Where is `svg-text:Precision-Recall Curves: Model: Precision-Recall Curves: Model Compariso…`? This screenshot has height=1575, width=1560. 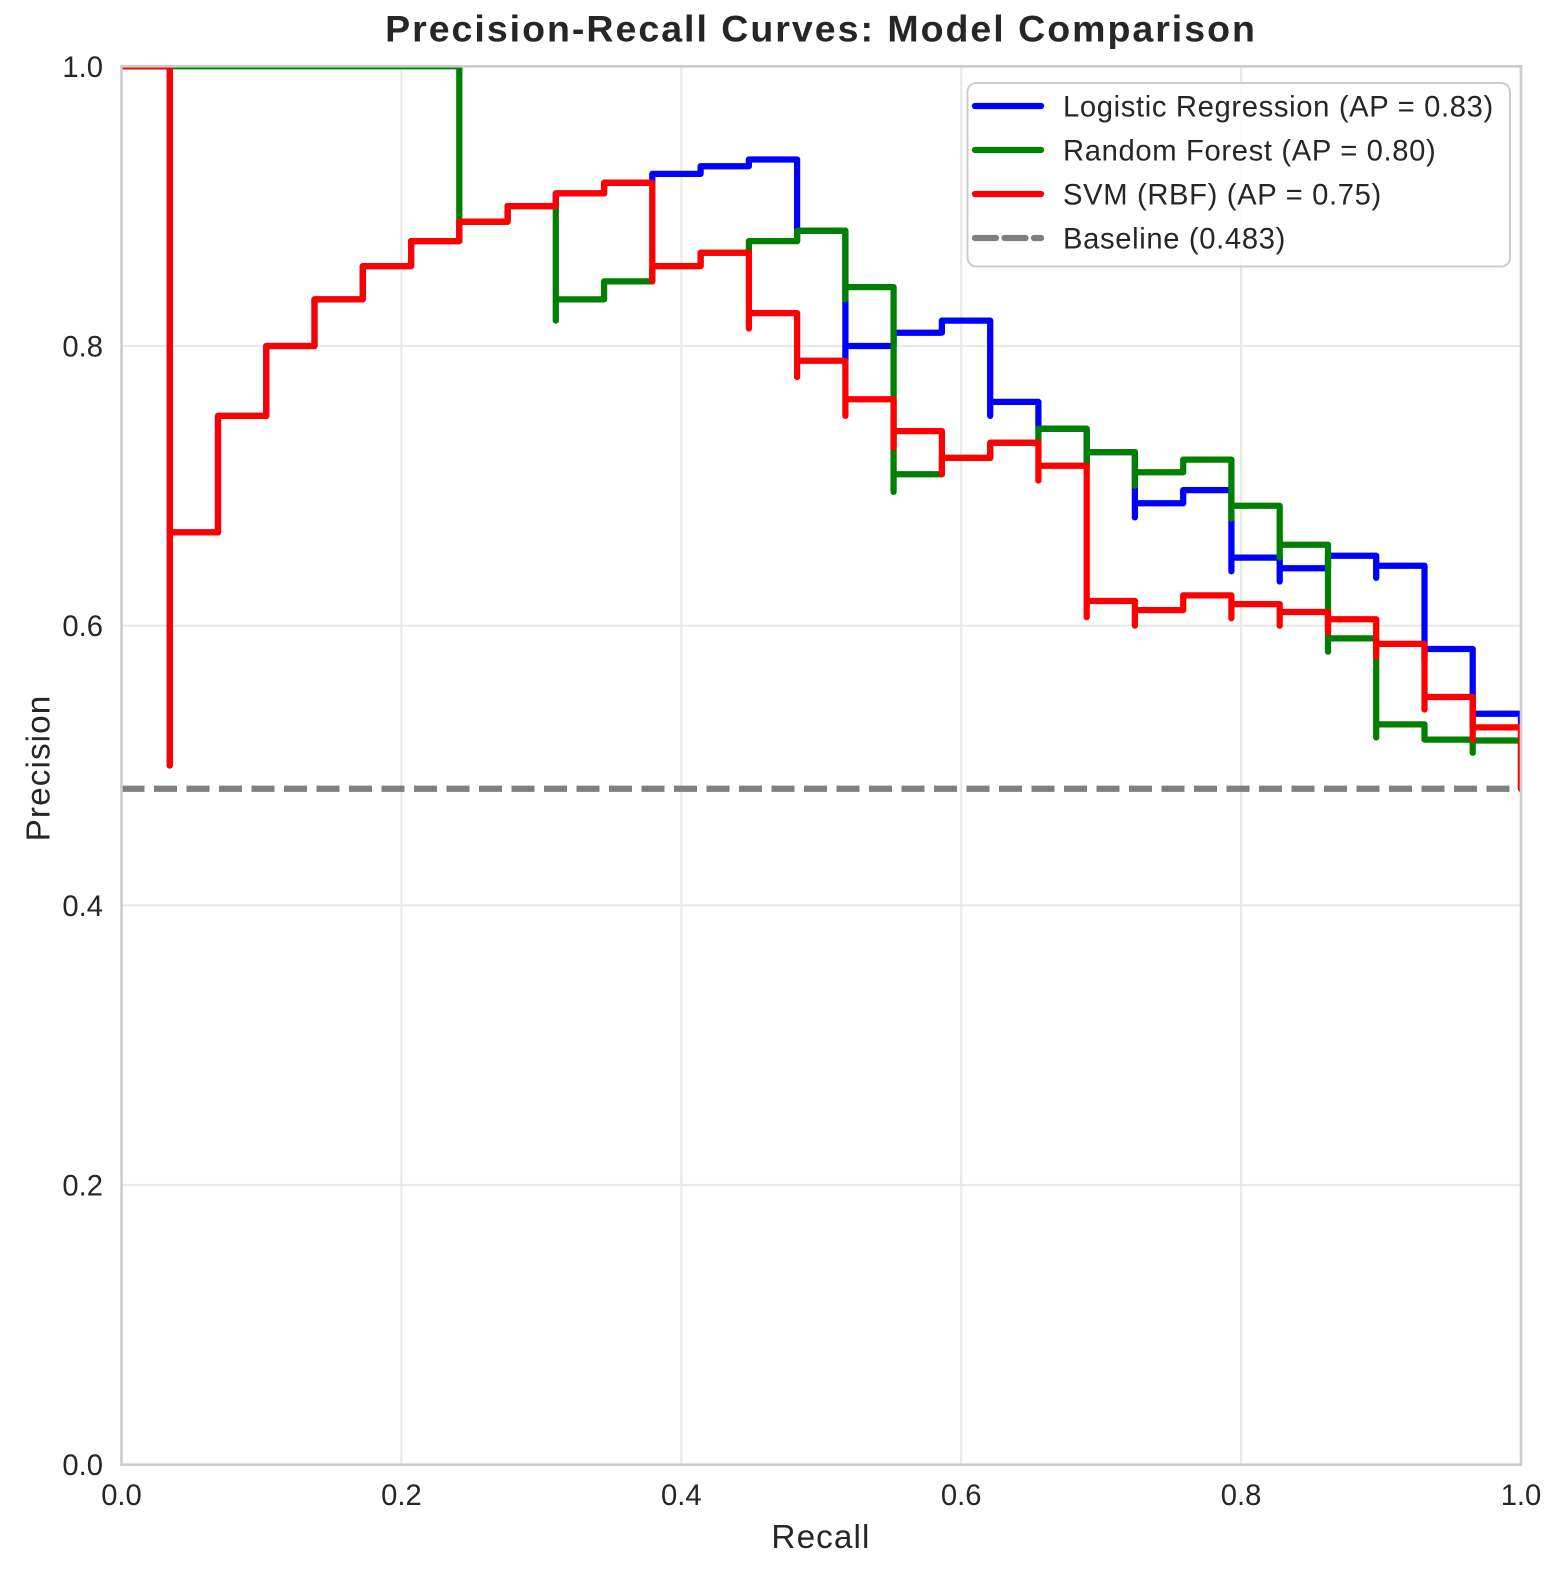
svg-text:Precision-Recall Curves: Model: Precision-Recall Curves: Model Compariso… is located at coordinates (821, 29).